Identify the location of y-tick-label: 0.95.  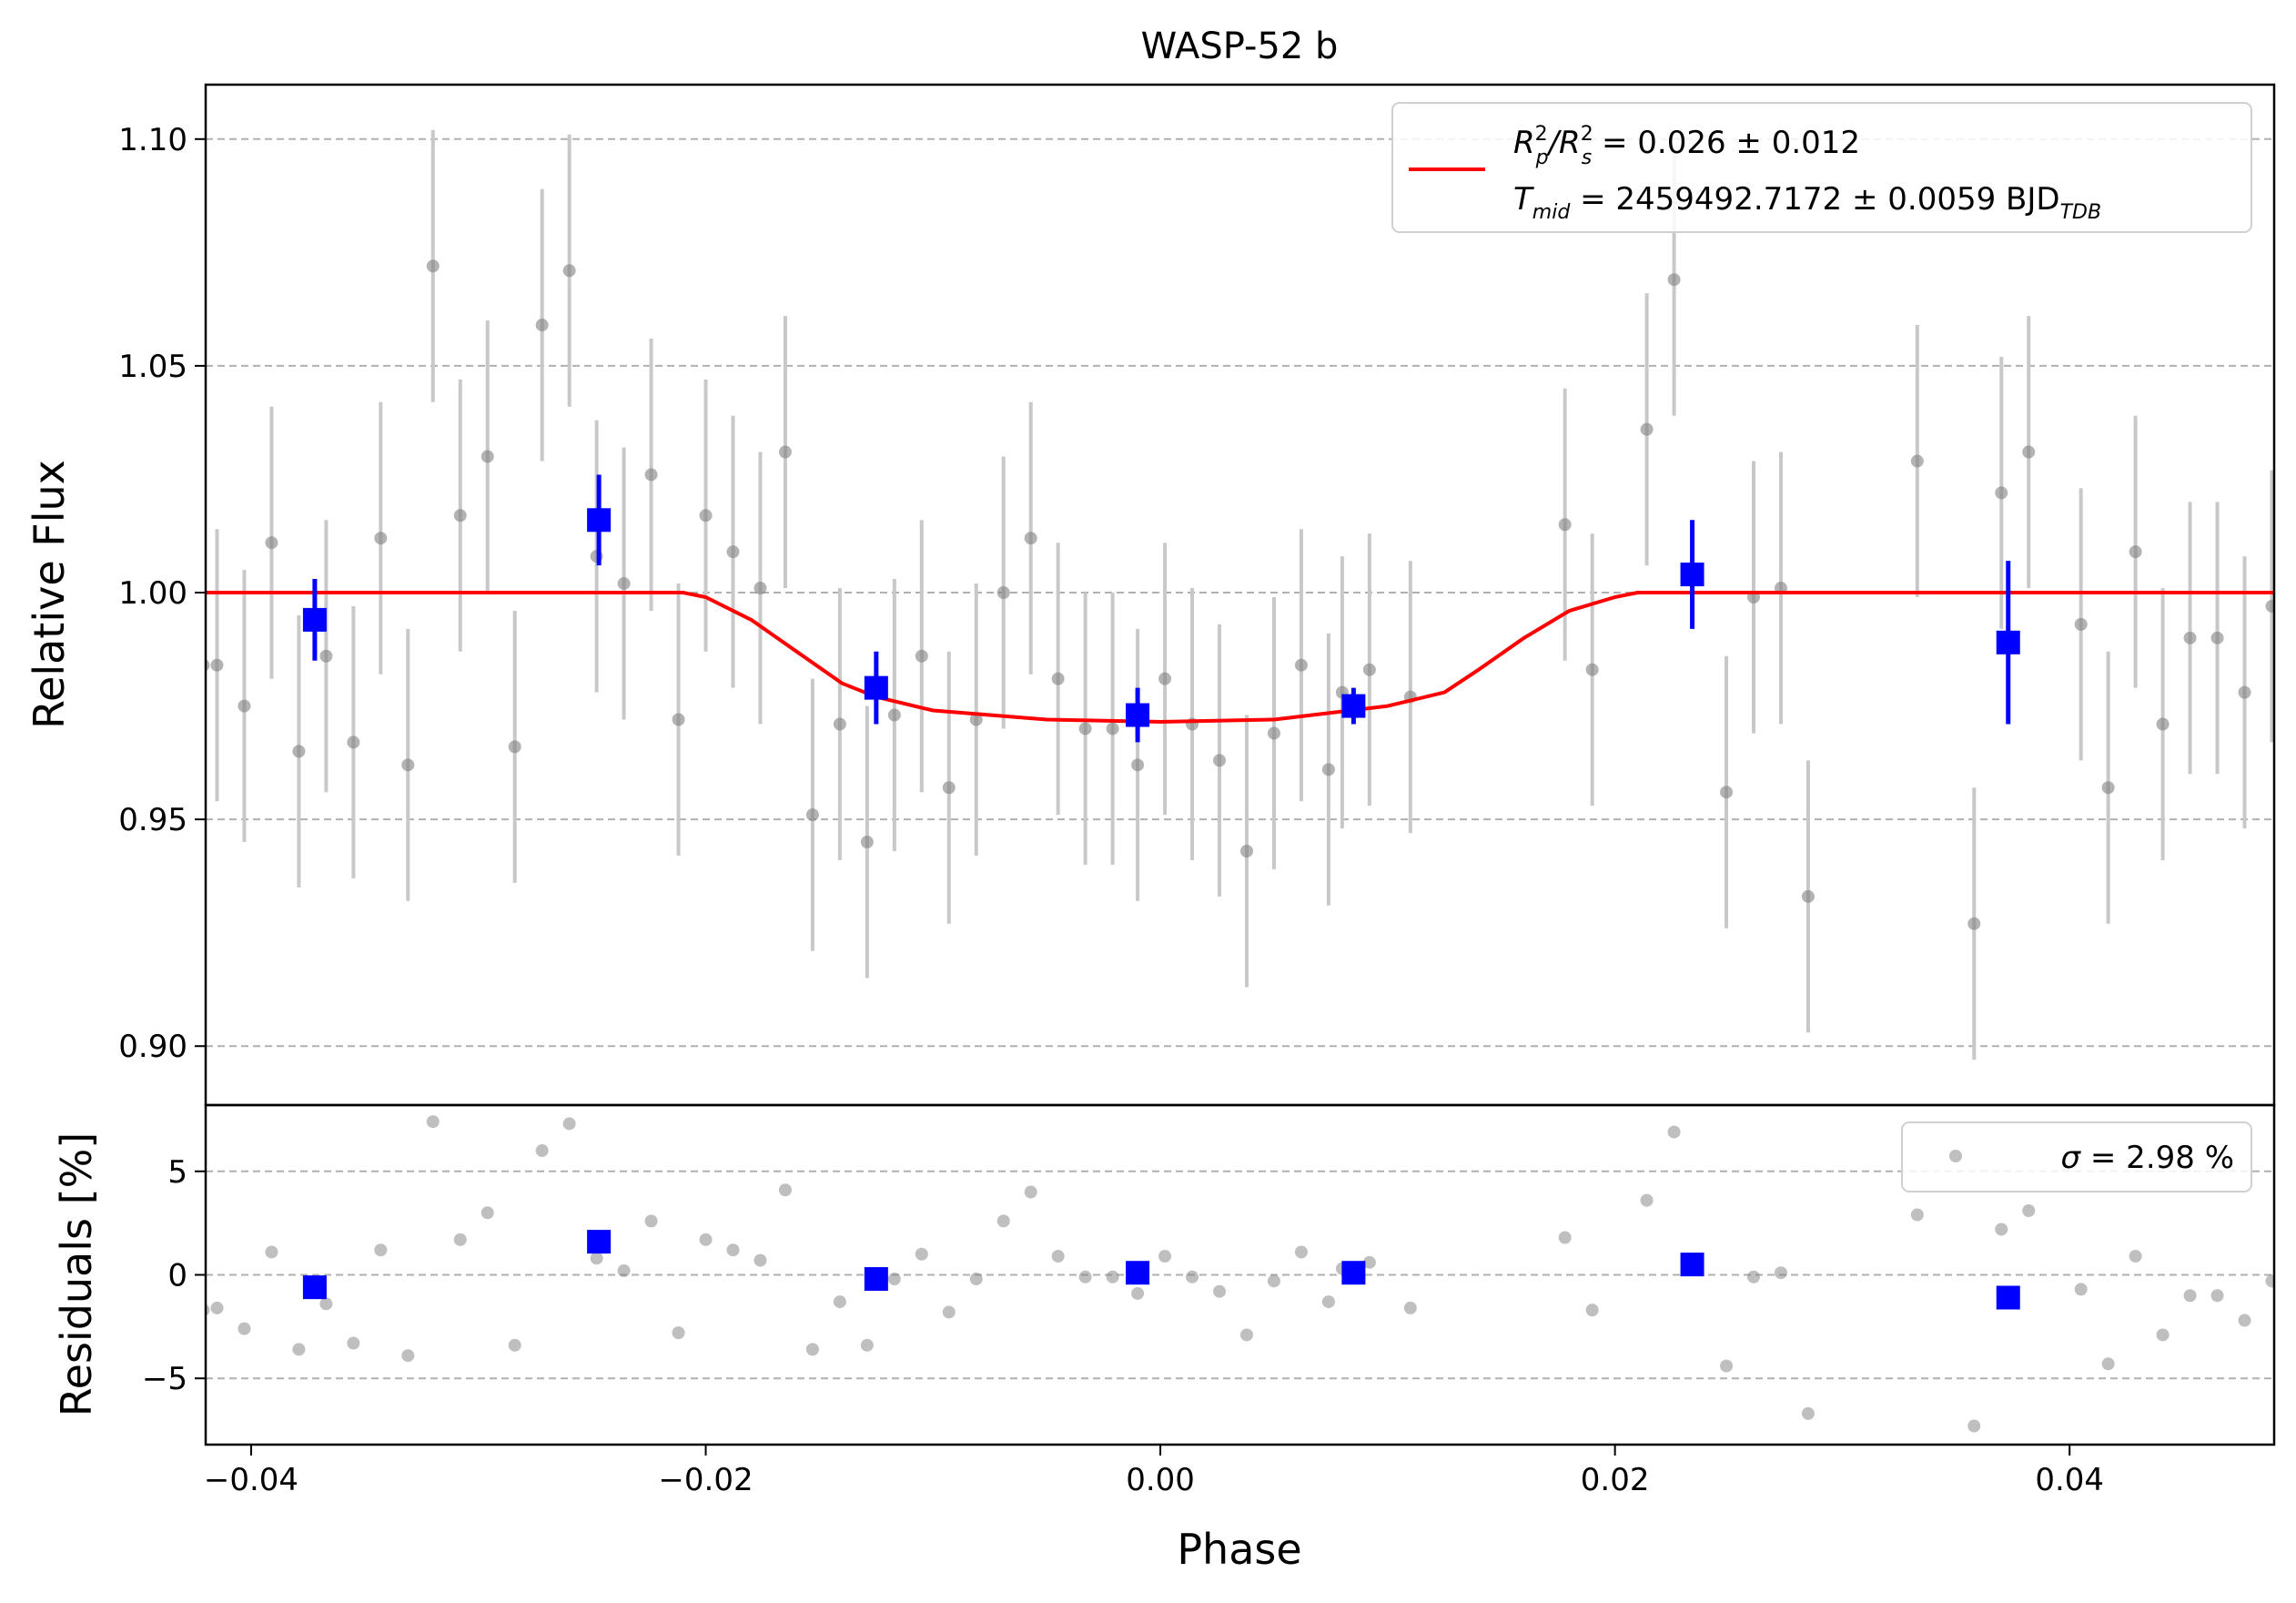
(153, 820).